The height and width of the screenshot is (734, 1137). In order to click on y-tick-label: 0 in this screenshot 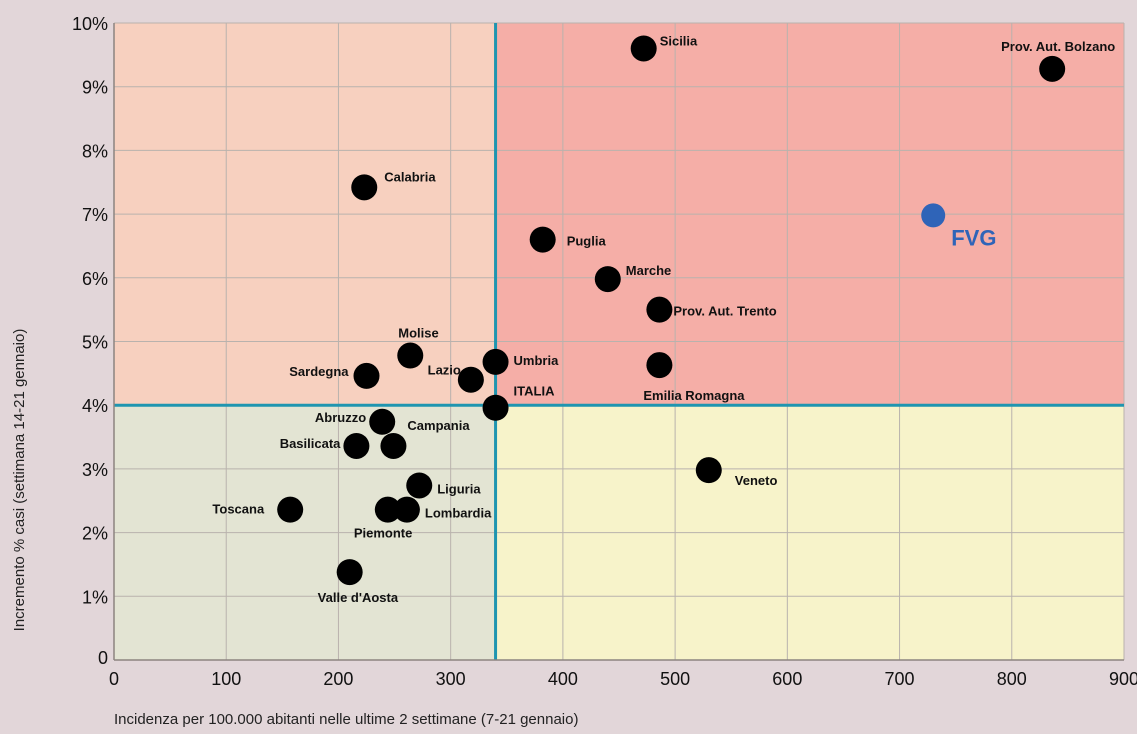, I will do `click(103, 658)`.